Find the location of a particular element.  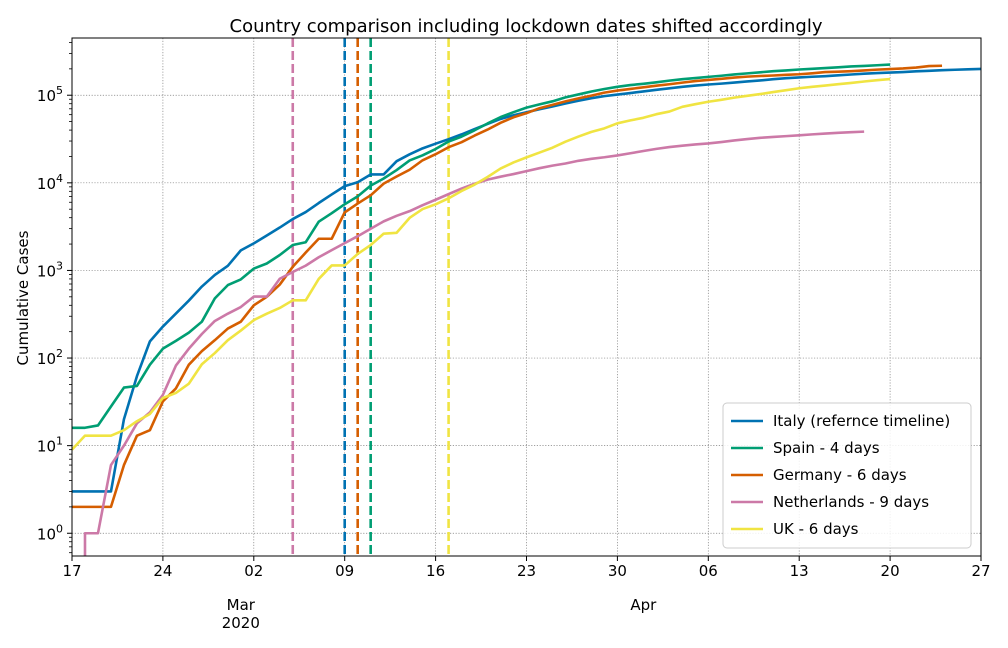

y-tick-label: 10⁴ is located at coordinates (50, 182).